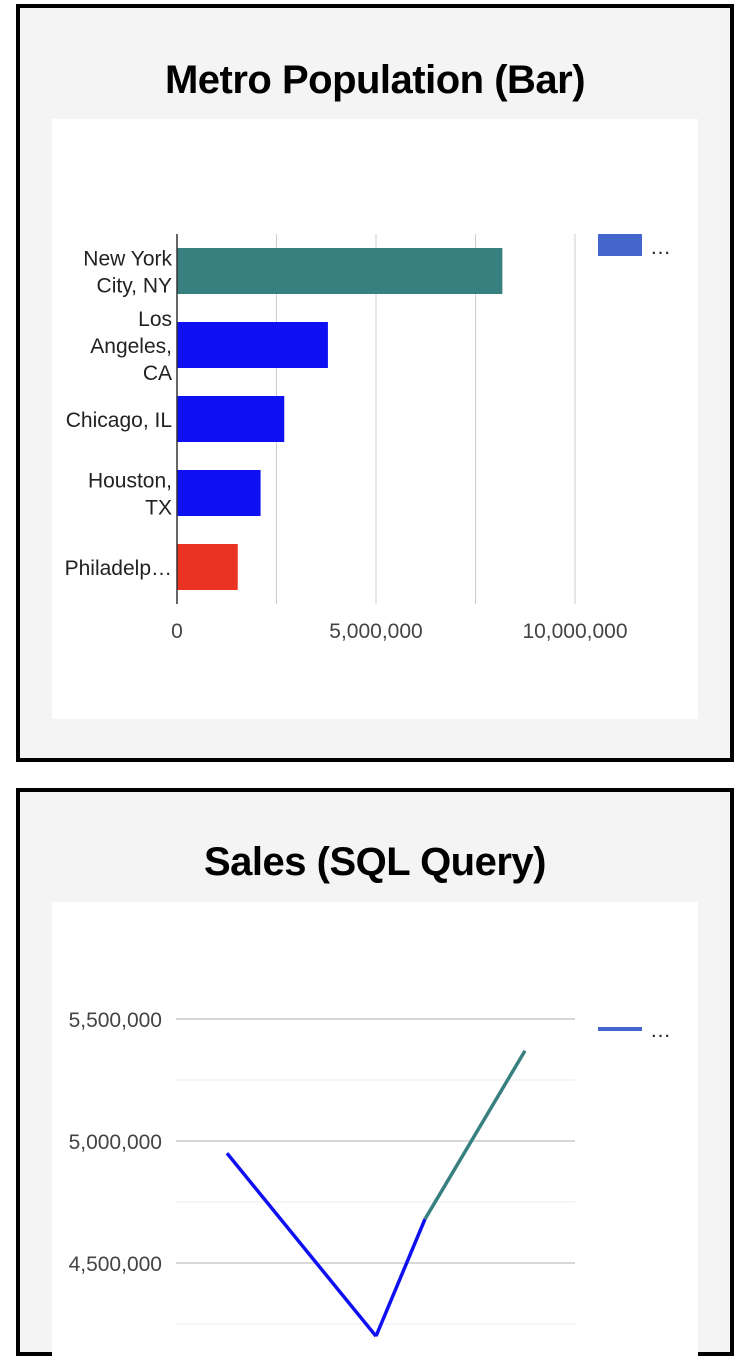  What do you see at coordinates (131, 346) in the screenshot?
I see `category-label: Los Angeles, CA` at bounding box center [131, 346].